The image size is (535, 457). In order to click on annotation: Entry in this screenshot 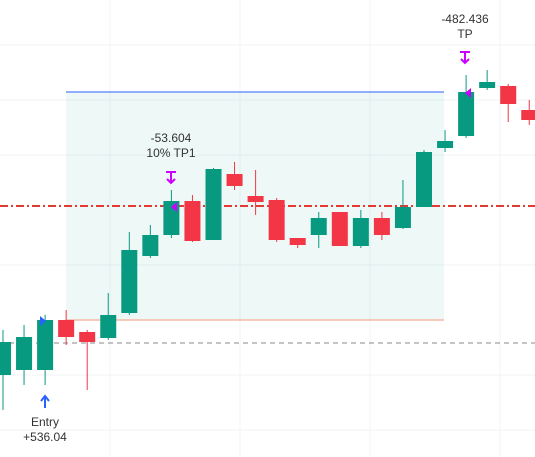, I will do `click(45, 422)`.